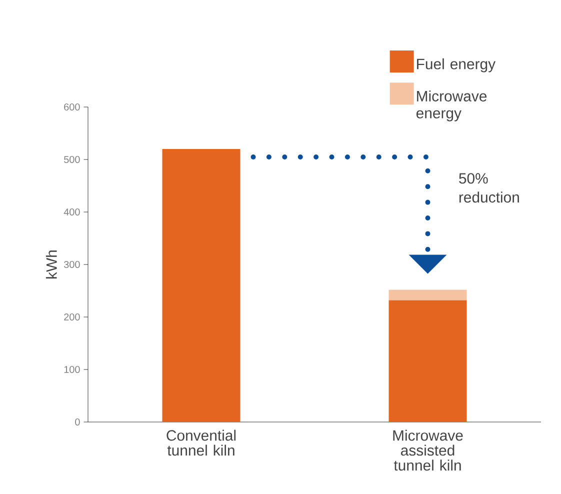  I want to click on y-tick-label: 0, so click(77, 422).